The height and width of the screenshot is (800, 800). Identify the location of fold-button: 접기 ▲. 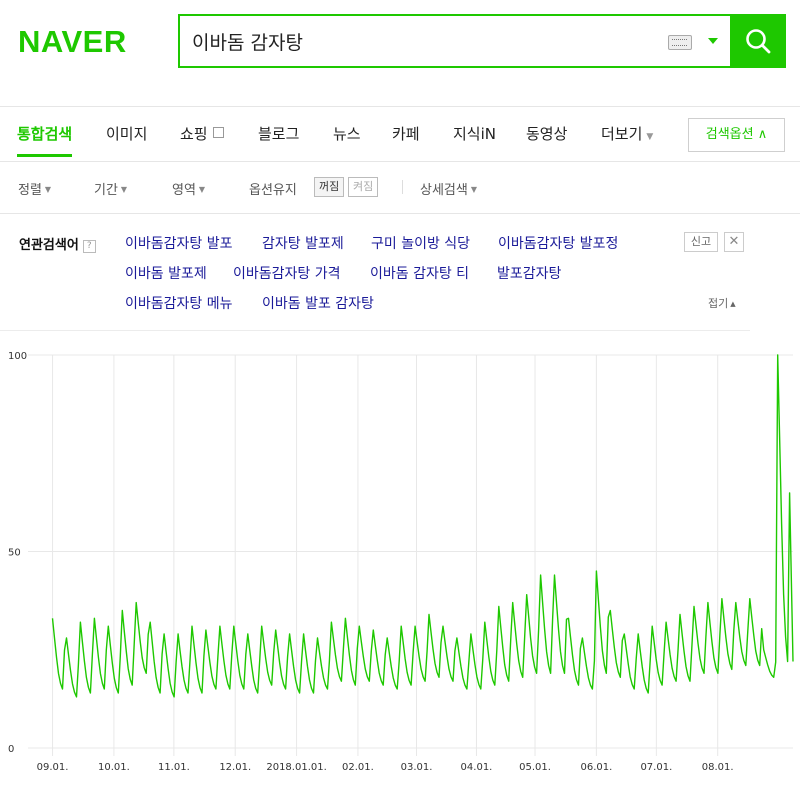
(722, 303).